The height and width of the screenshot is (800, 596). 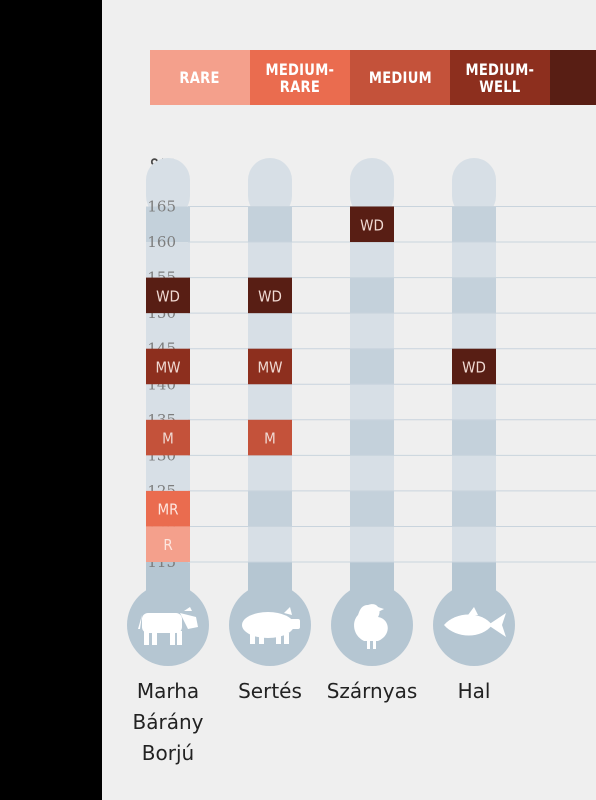 What do you see at coordinates (573, 77) in the screenshot?
I see `legend-wd: WE DO` at bounding box center [573, 77].